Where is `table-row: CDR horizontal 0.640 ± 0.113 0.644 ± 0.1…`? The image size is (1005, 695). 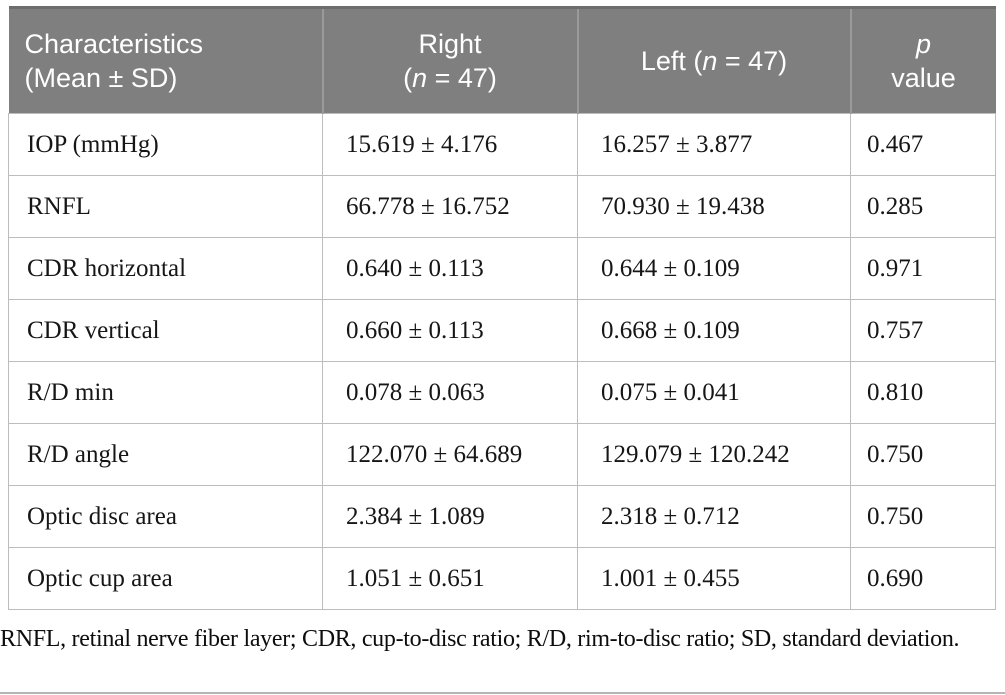
table-row: CDR horizontal 0.640 ± 0.113 0.644 ± 0.1… is located at coordinates (502, 268).